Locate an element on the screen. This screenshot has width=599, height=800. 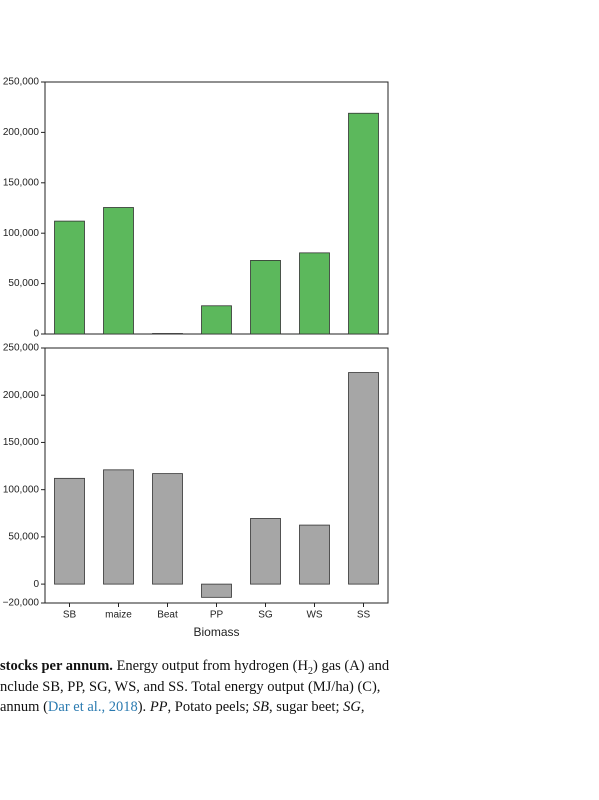
caption-text: stocks per annum. is located at coordinates (56, 666).